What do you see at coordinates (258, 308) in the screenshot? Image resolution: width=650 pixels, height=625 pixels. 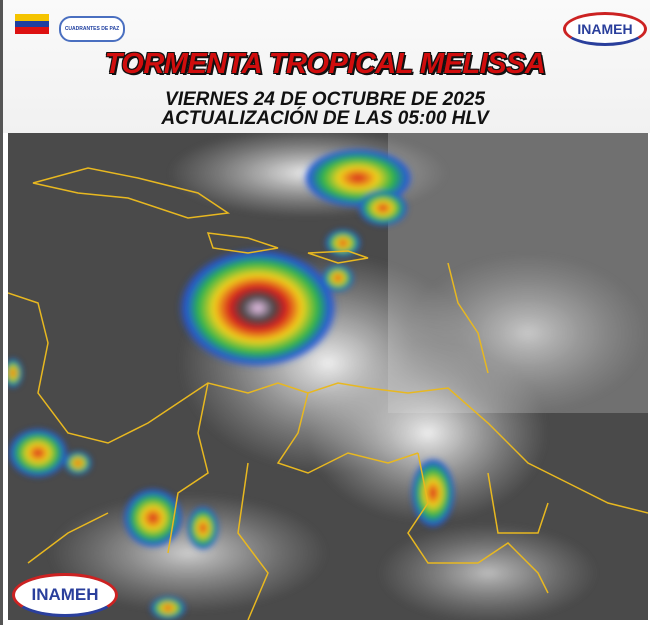 I see `melissa-storm-core` at bounding box center [258, 308].